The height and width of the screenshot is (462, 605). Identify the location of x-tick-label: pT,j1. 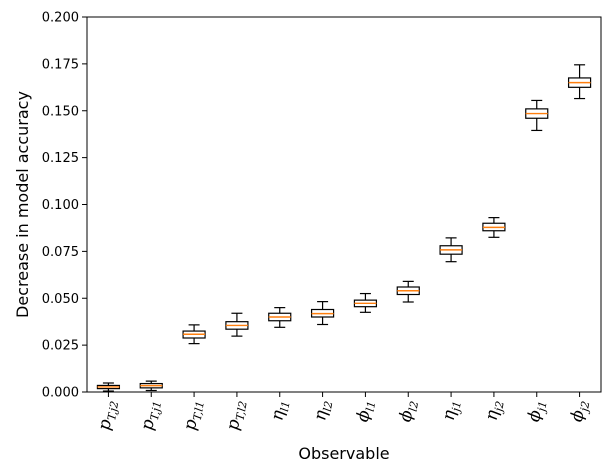
(150, 415).